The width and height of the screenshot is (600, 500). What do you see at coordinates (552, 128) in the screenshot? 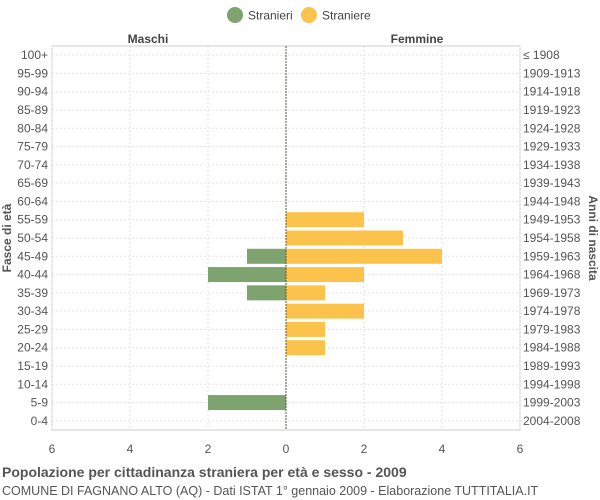
I see `birth-year-label: 1924-1928` at bounding box center [552, 128].